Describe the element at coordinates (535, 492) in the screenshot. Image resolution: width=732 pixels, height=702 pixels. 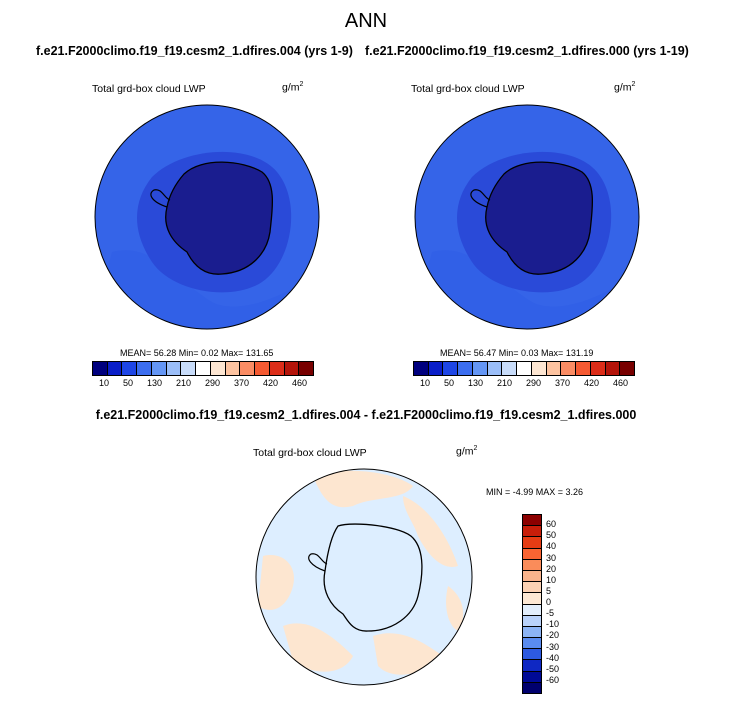
I see `diff-stats: MIN = -4.99 MAX = 3.26` at that location.